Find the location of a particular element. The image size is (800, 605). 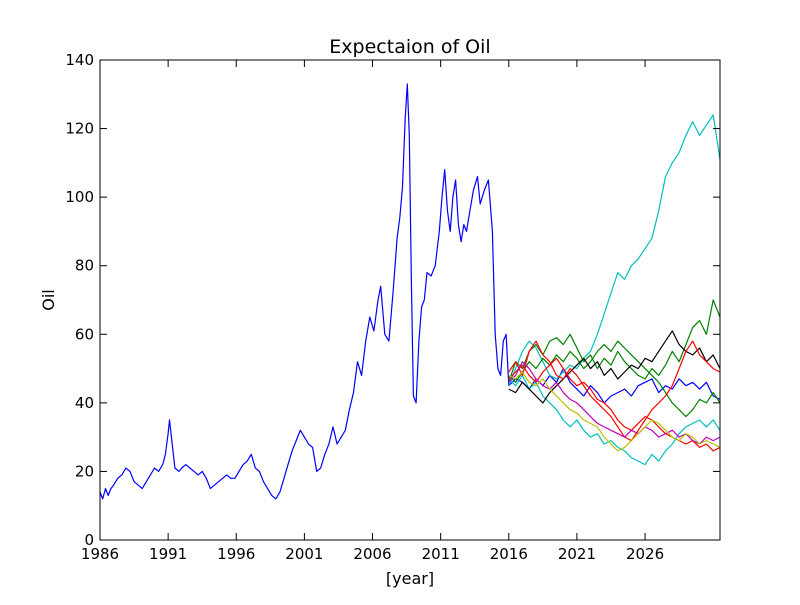

y-axis-label: Oil is located at coordinates (48, 299).